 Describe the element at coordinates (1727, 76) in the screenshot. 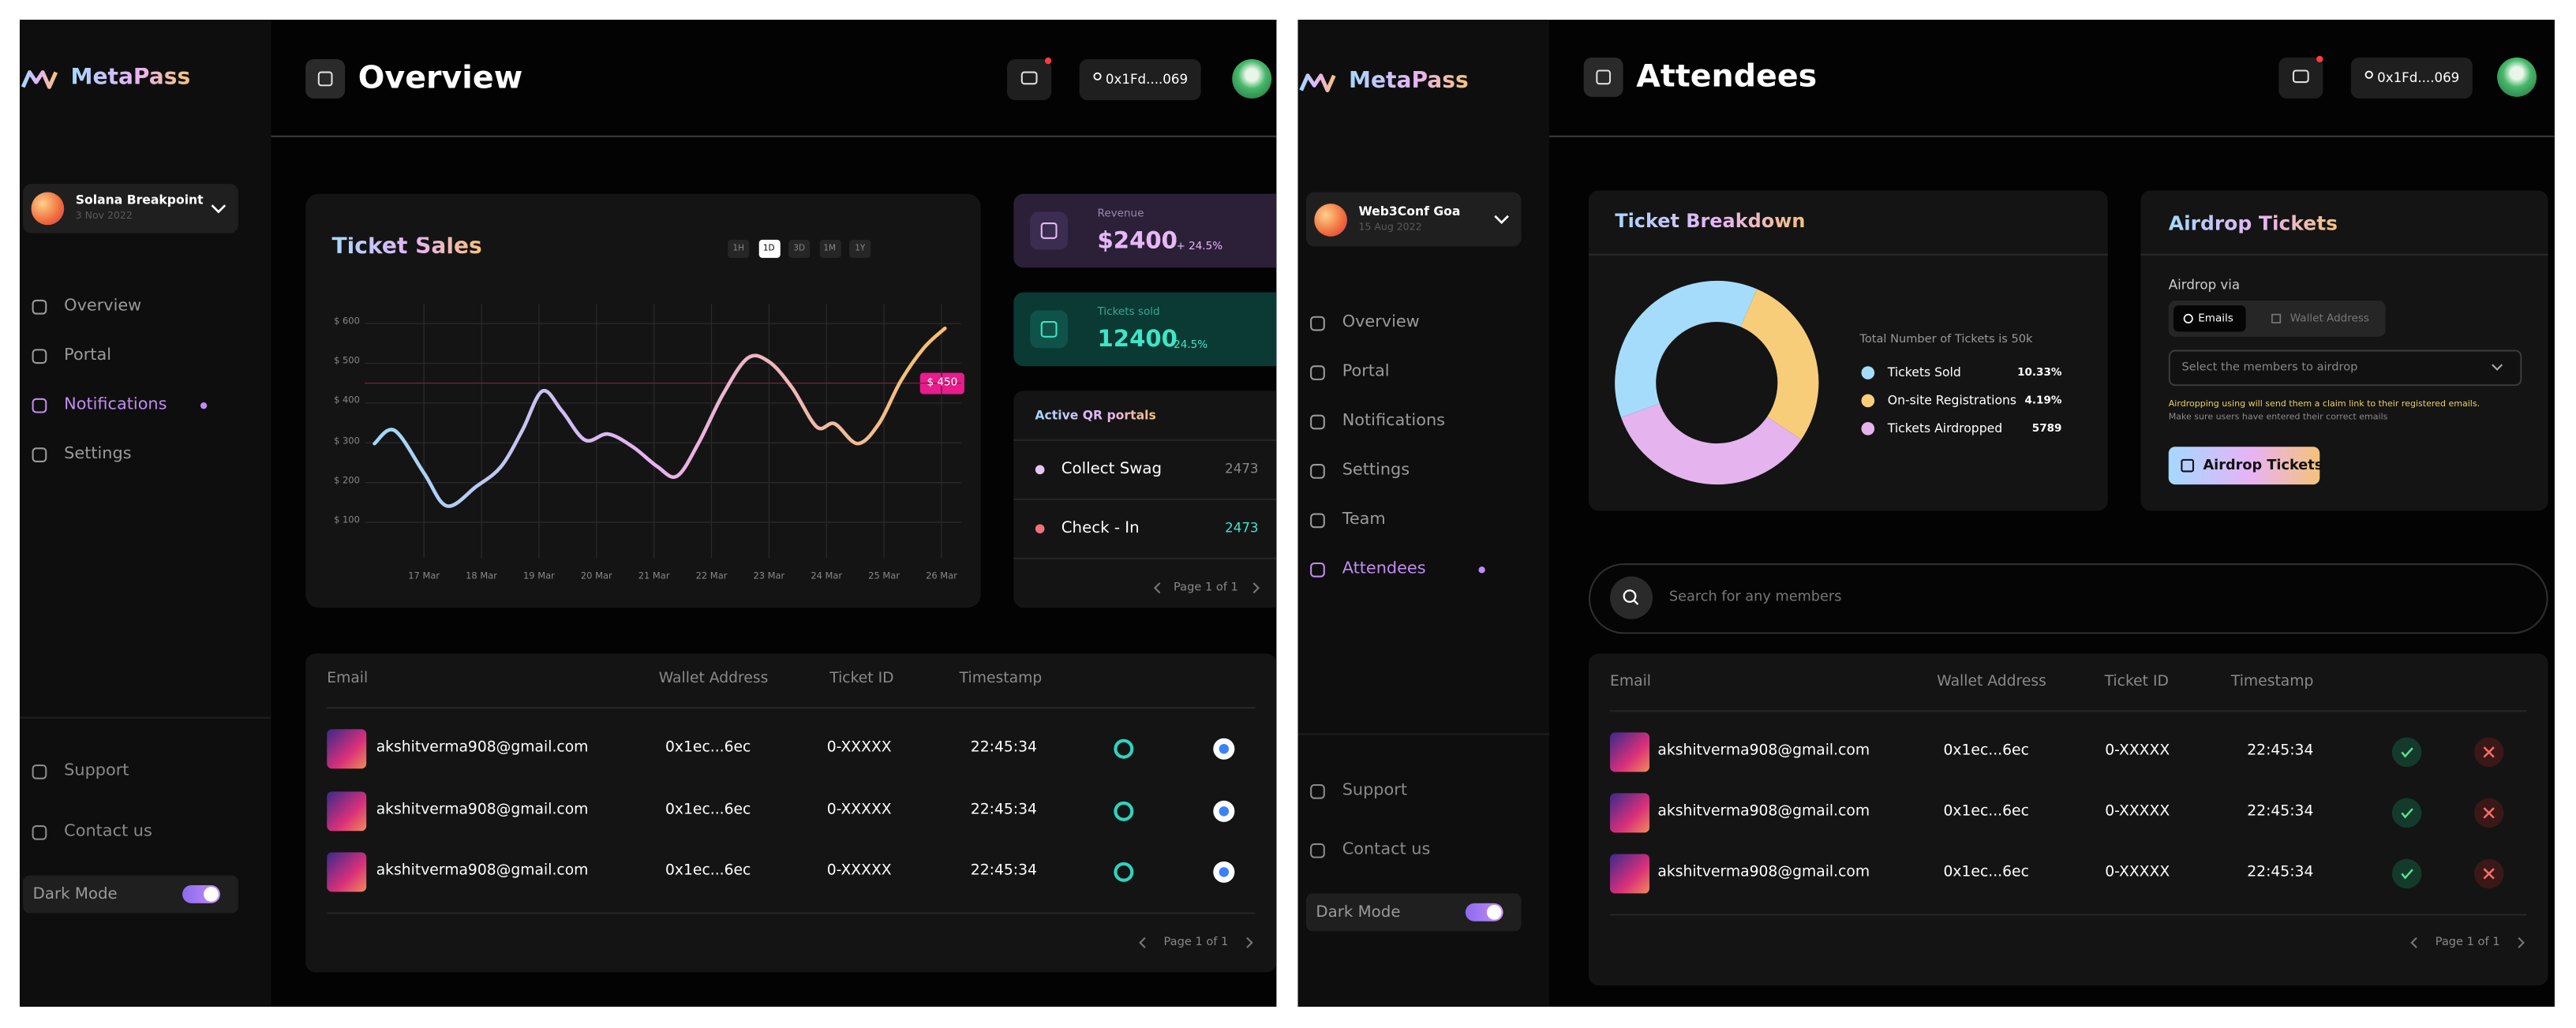

I see `page-title: Attendees` at that location.